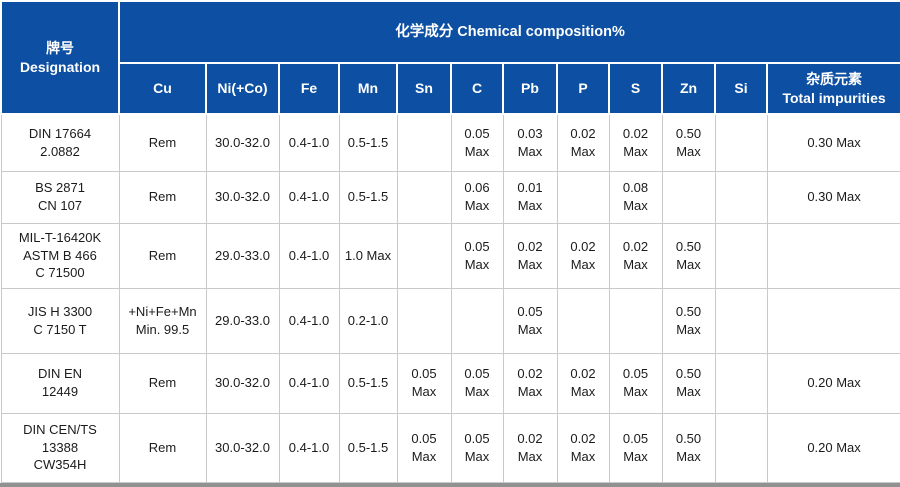 The height and width of the screenshot is (487, 900). Describe the element at coordinates (309, 88) in the screenshot. I see `col-header-fe: Fe` at that location.